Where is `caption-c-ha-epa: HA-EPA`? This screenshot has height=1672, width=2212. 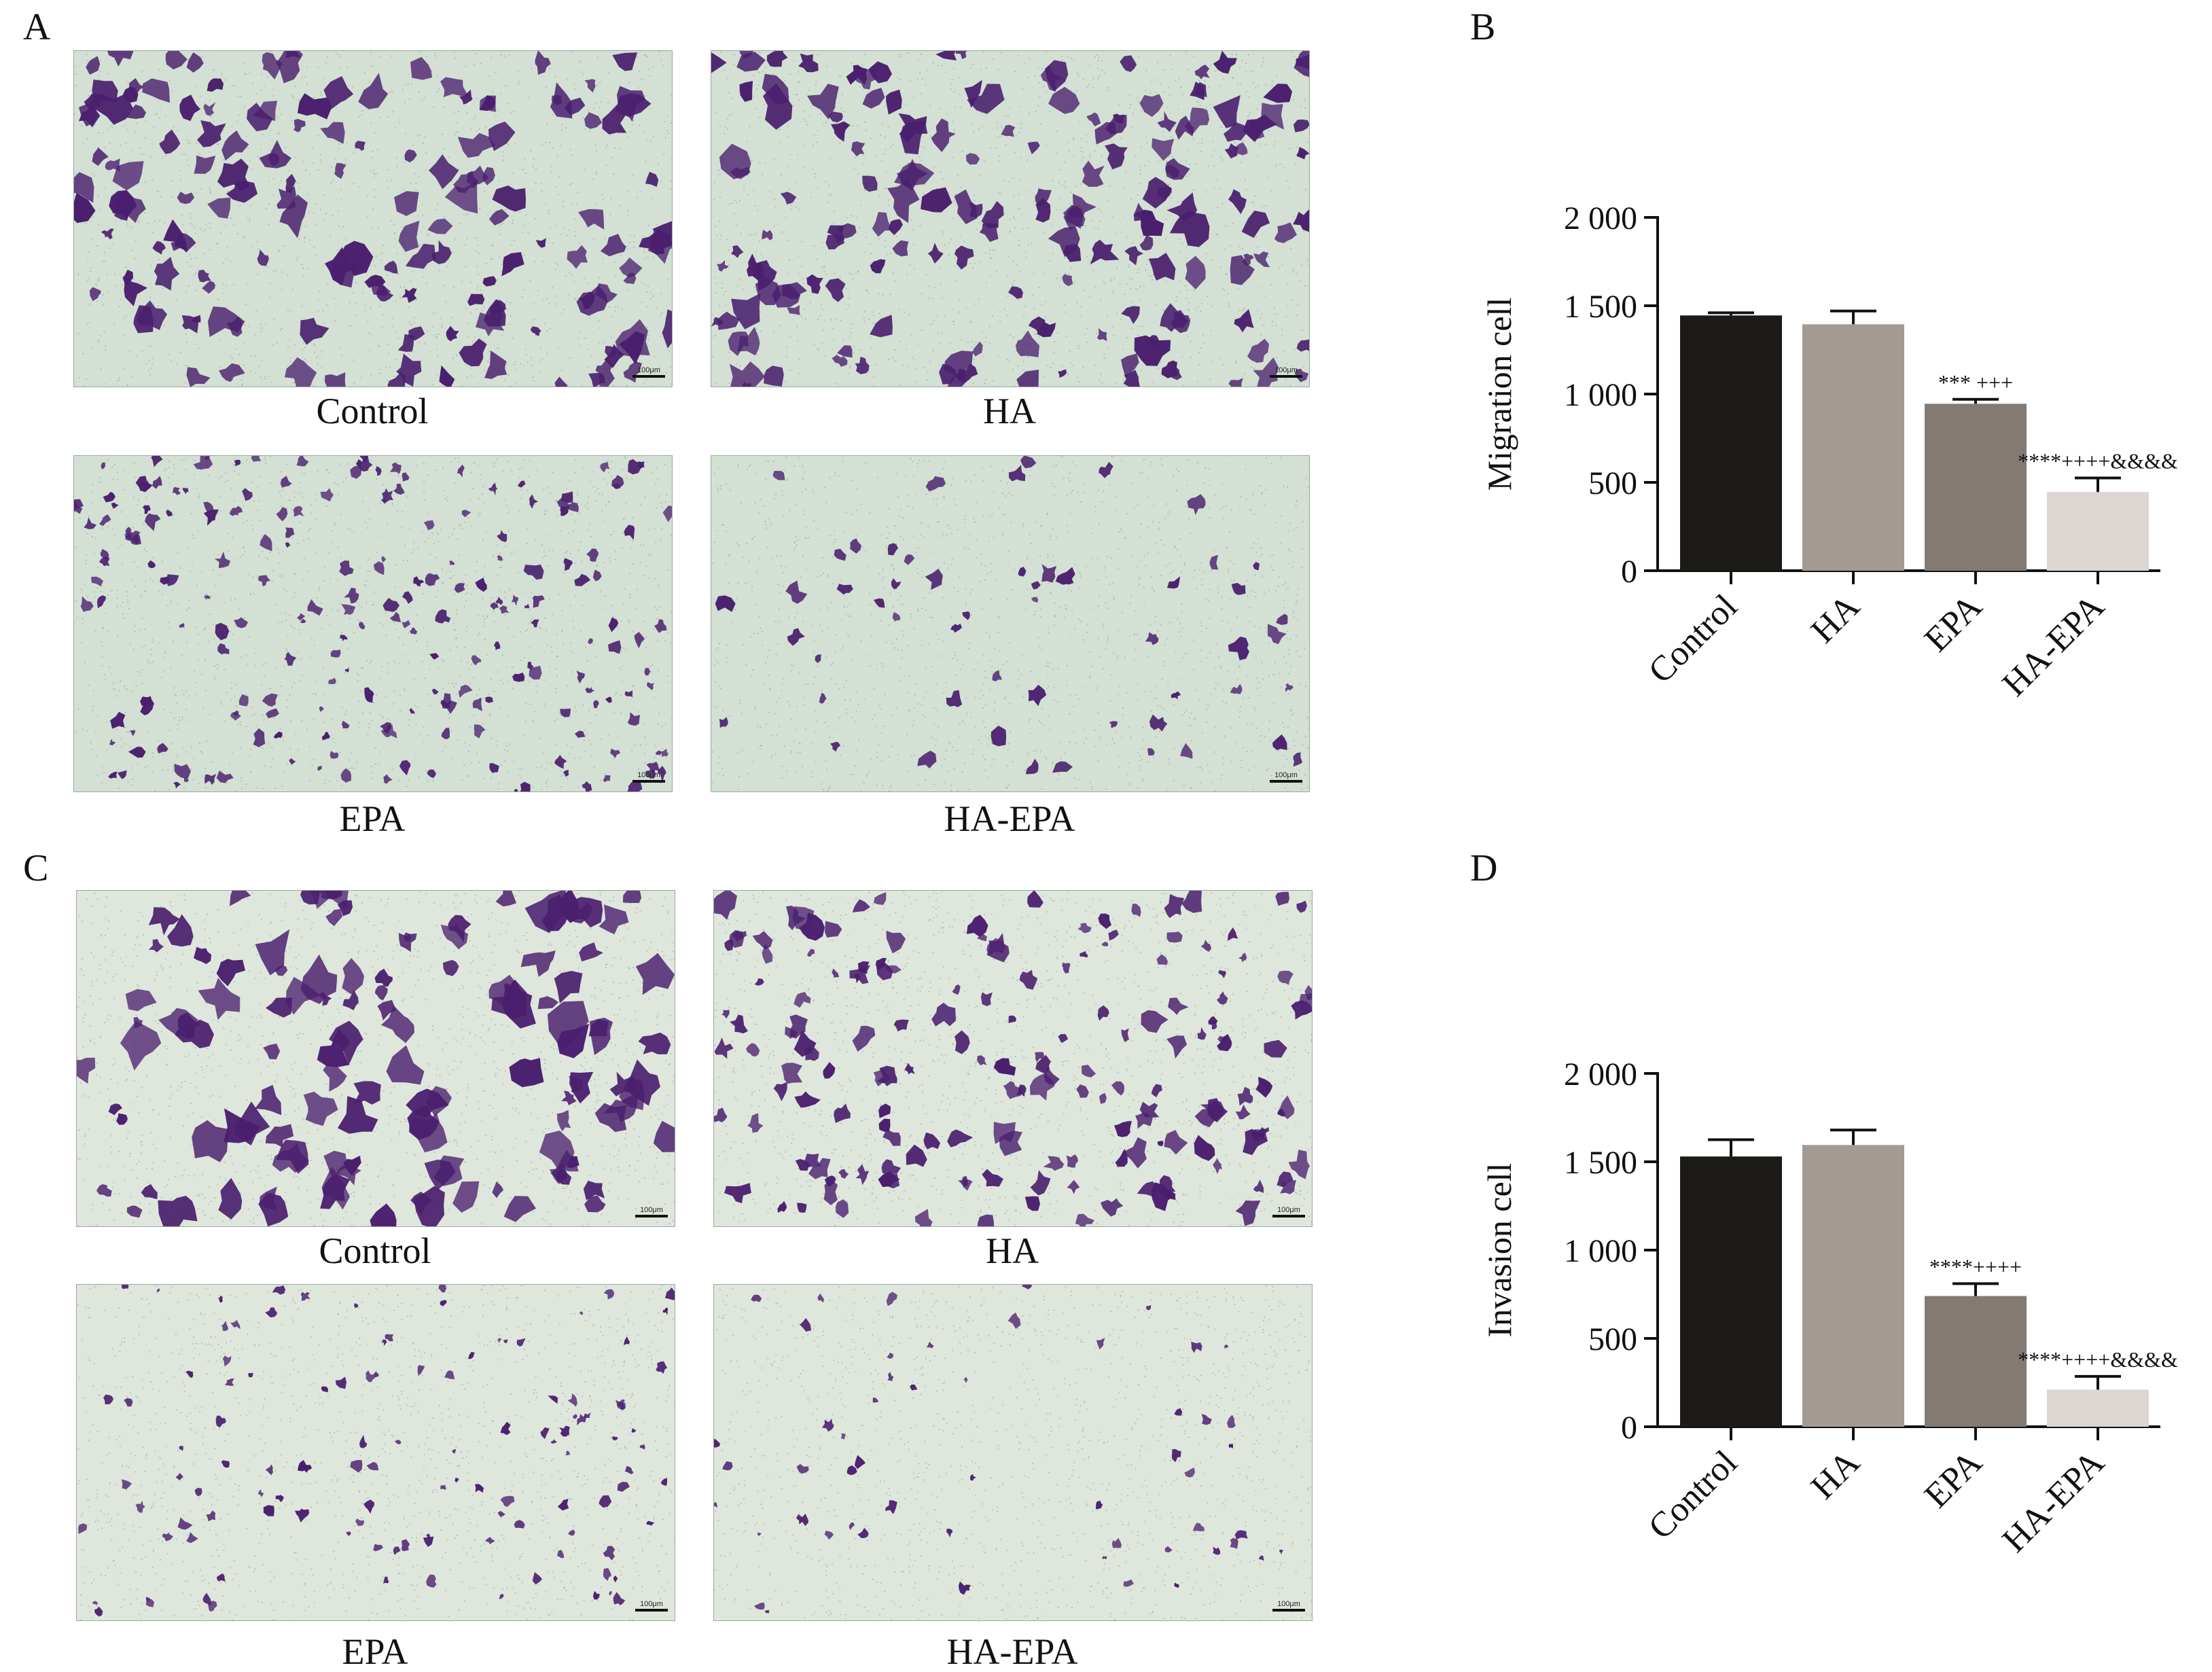
caption-c-ha-epa: HA-EPA is located at coordinates (1012, 1652).